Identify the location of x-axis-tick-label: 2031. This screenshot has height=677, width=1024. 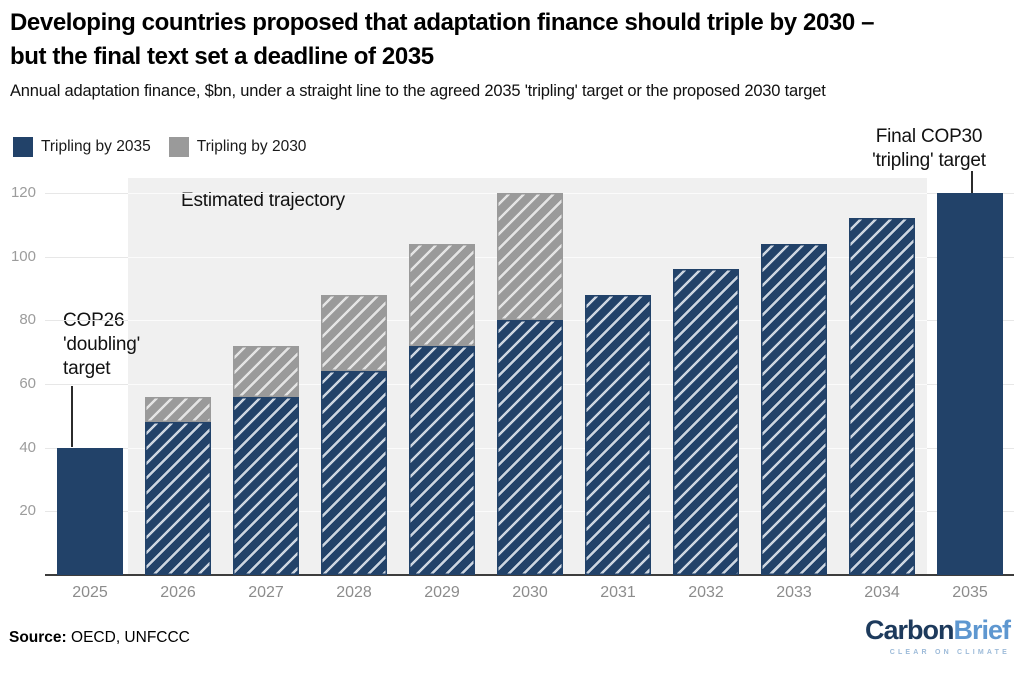
(618, 592).